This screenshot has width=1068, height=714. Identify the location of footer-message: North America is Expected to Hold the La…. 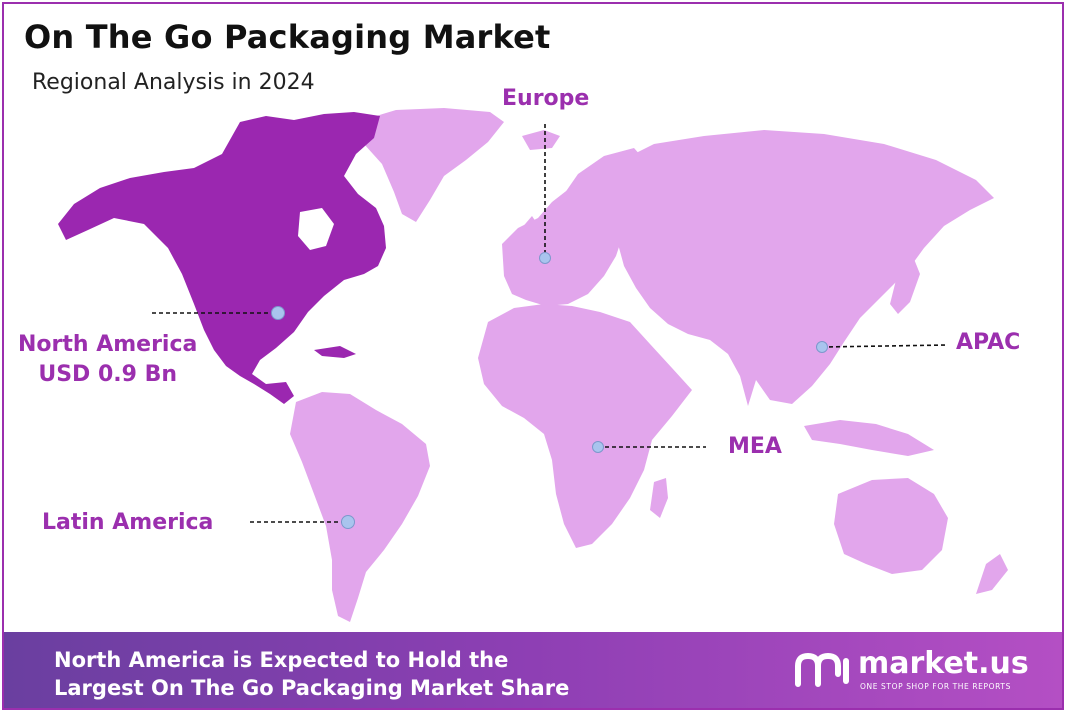
(311, 674).